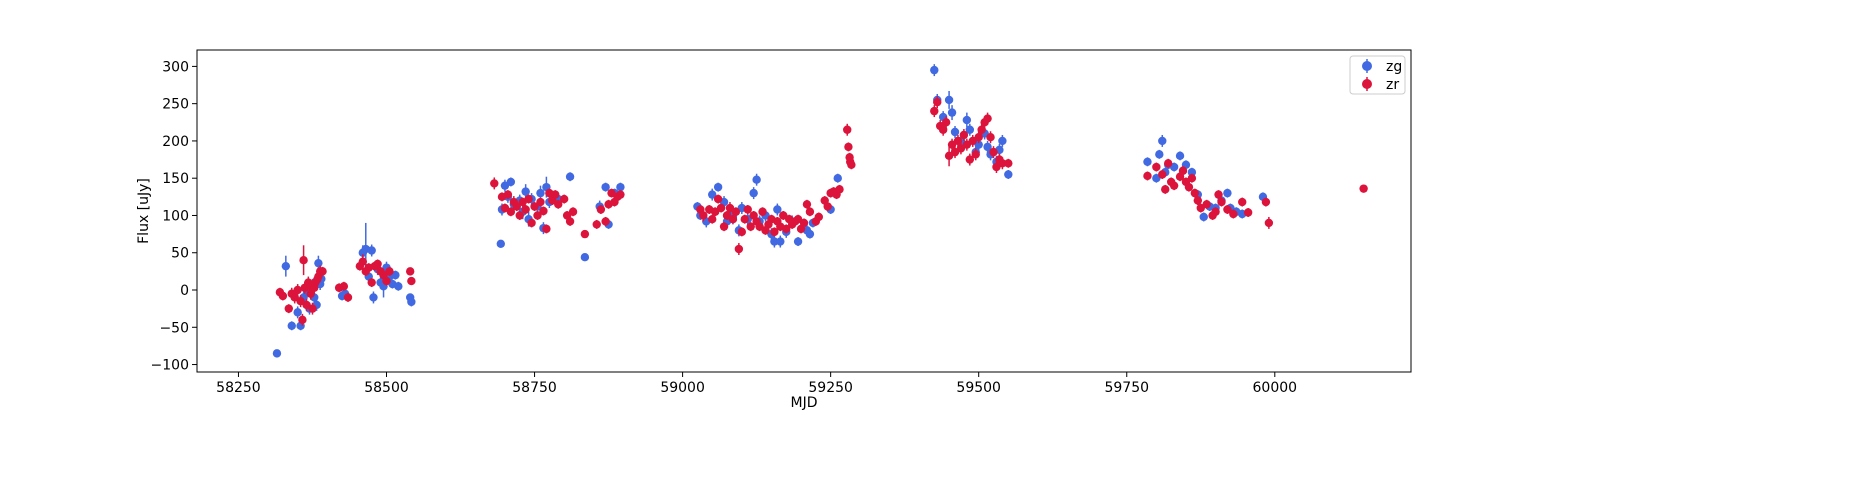  I want to click on y-tick-label-300: 300, so click(175, 67).